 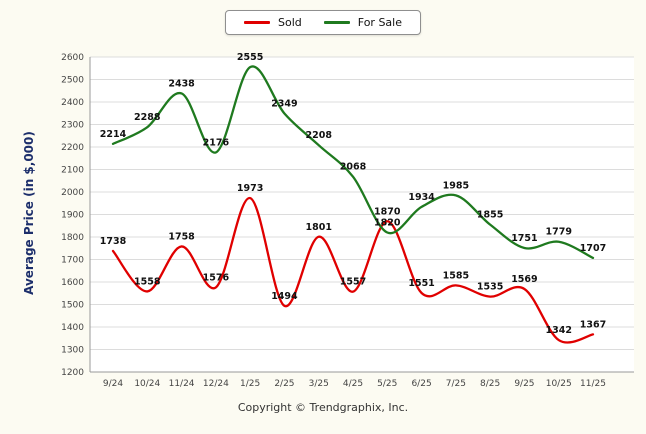 What do you see at coordinates (490, 287) in the screenshot?
I see `data-label: 1535` at bounding box center [490, 287].